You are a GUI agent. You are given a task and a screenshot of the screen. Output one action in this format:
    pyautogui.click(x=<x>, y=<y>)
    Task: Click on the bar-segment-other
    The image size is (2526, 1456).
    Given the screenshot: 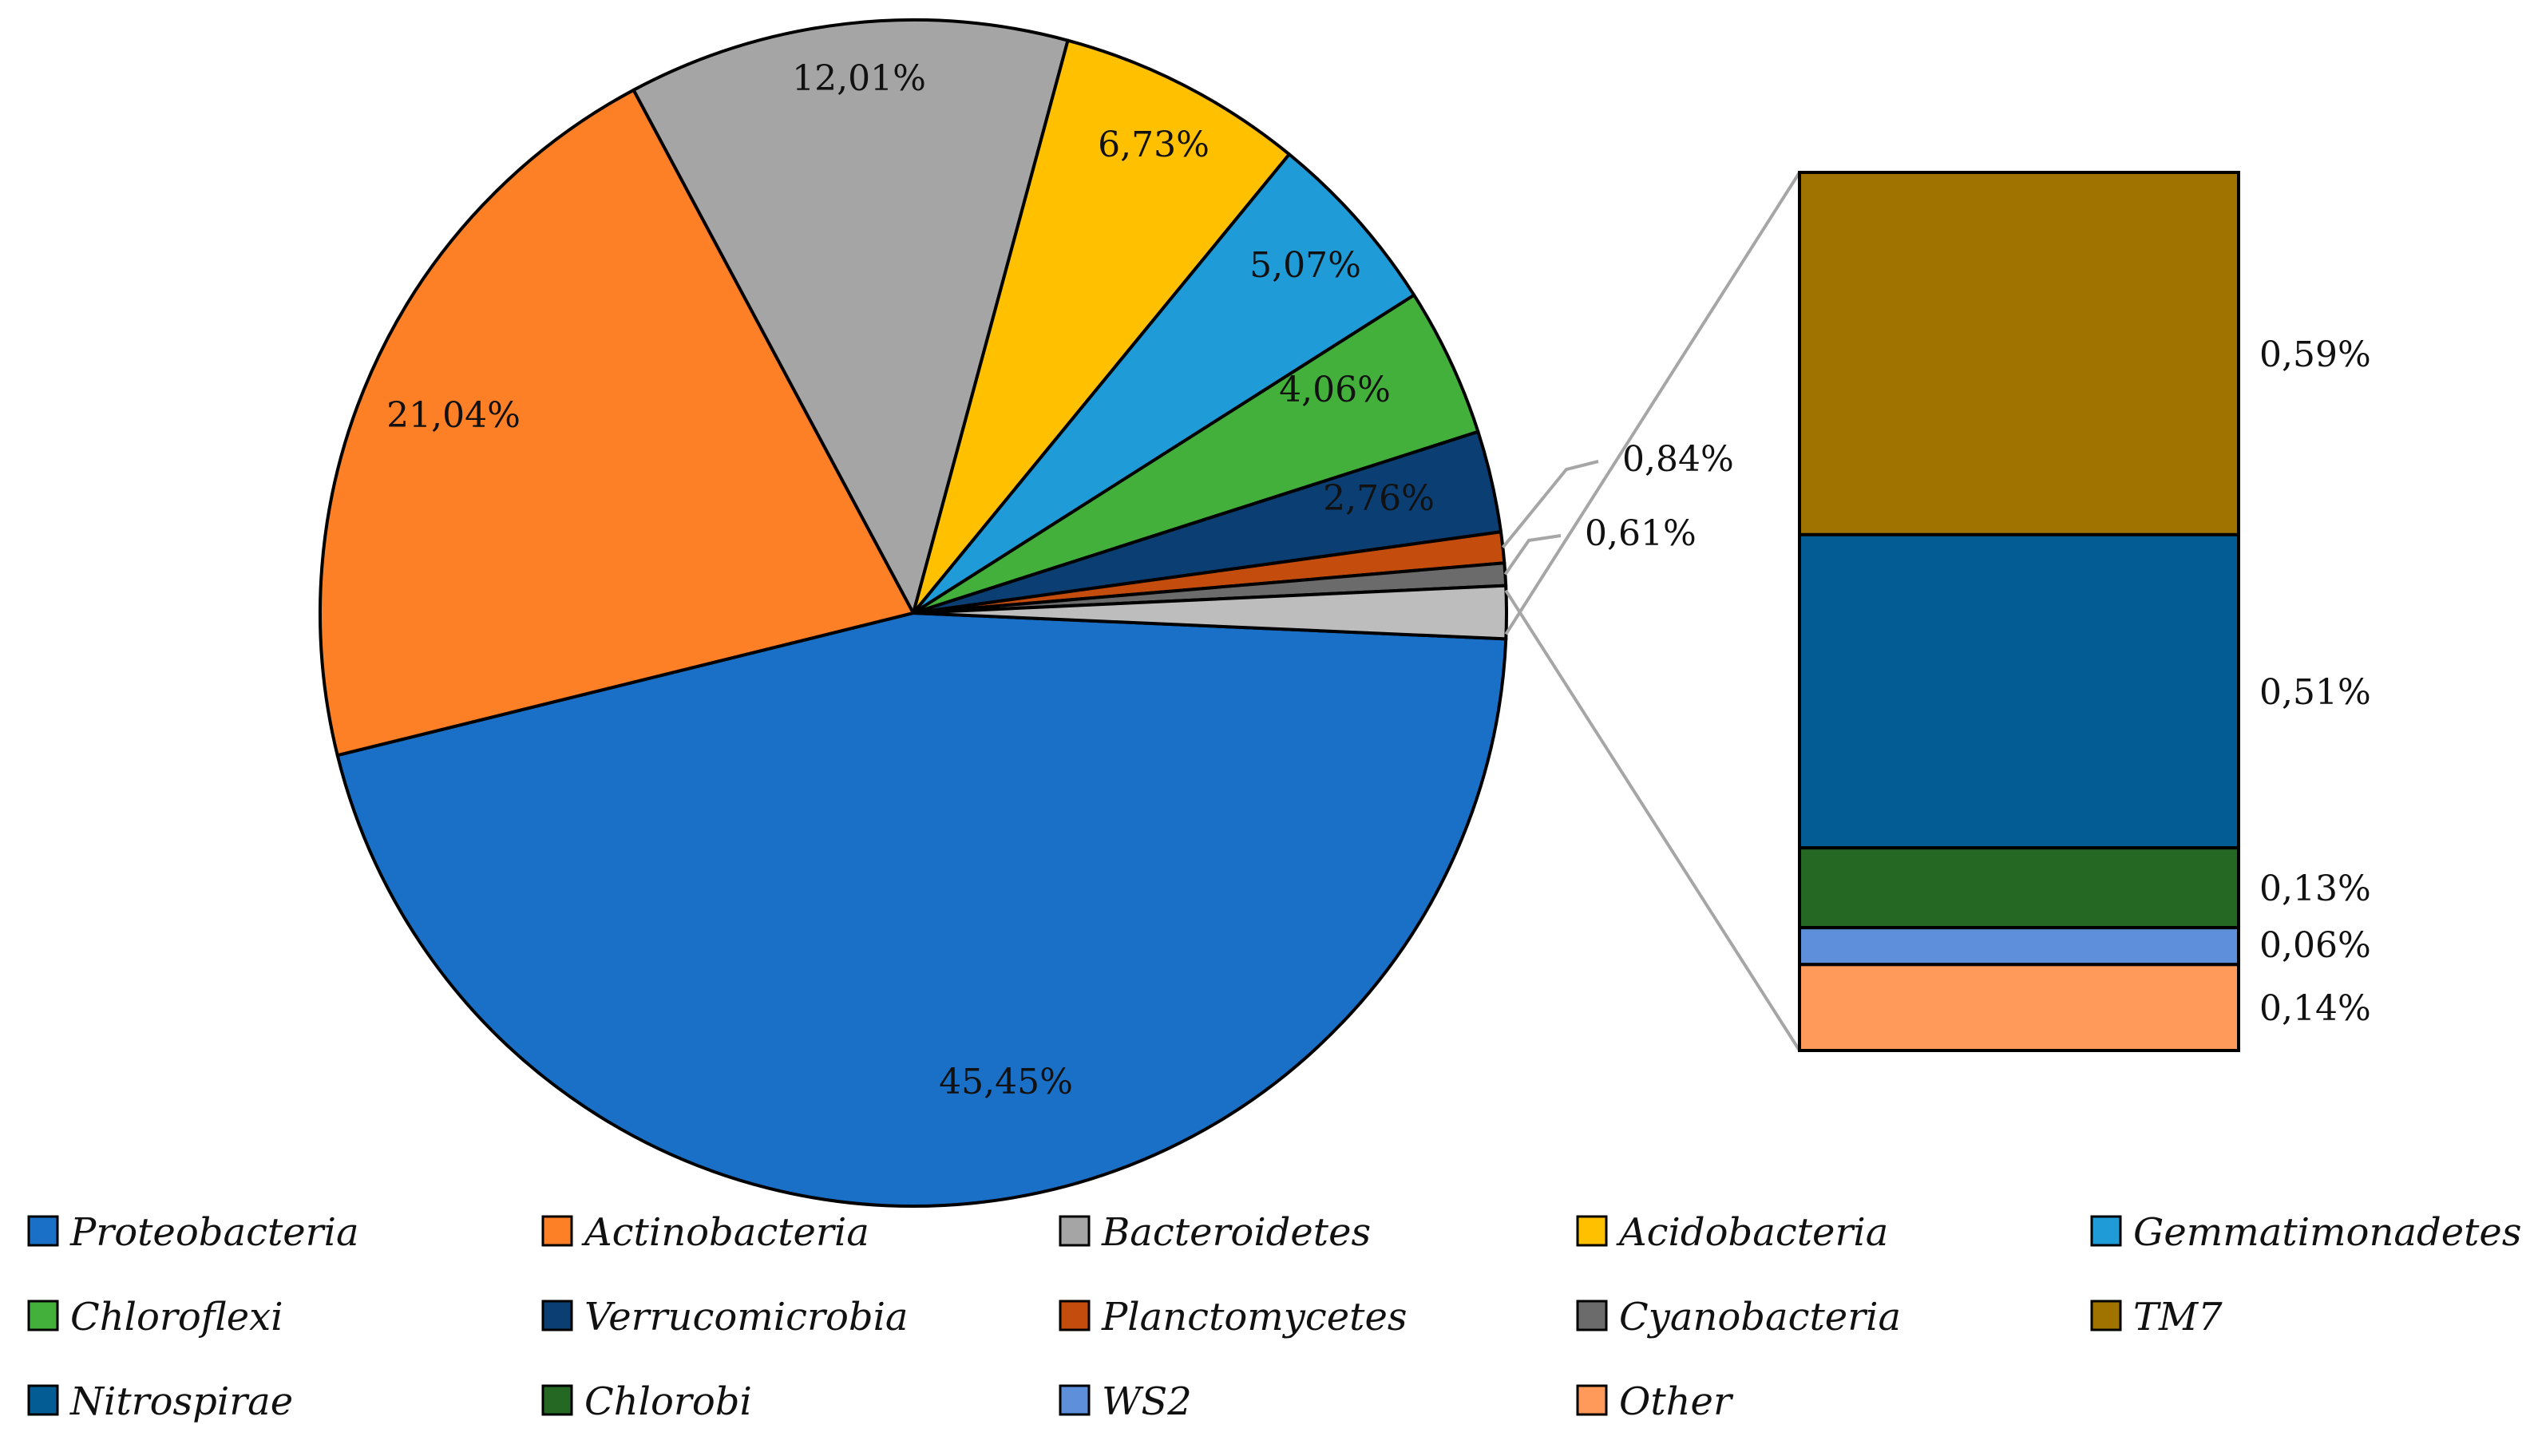 What is the action you would take?
    pyautogui.click(x=2019, y=1008)
    